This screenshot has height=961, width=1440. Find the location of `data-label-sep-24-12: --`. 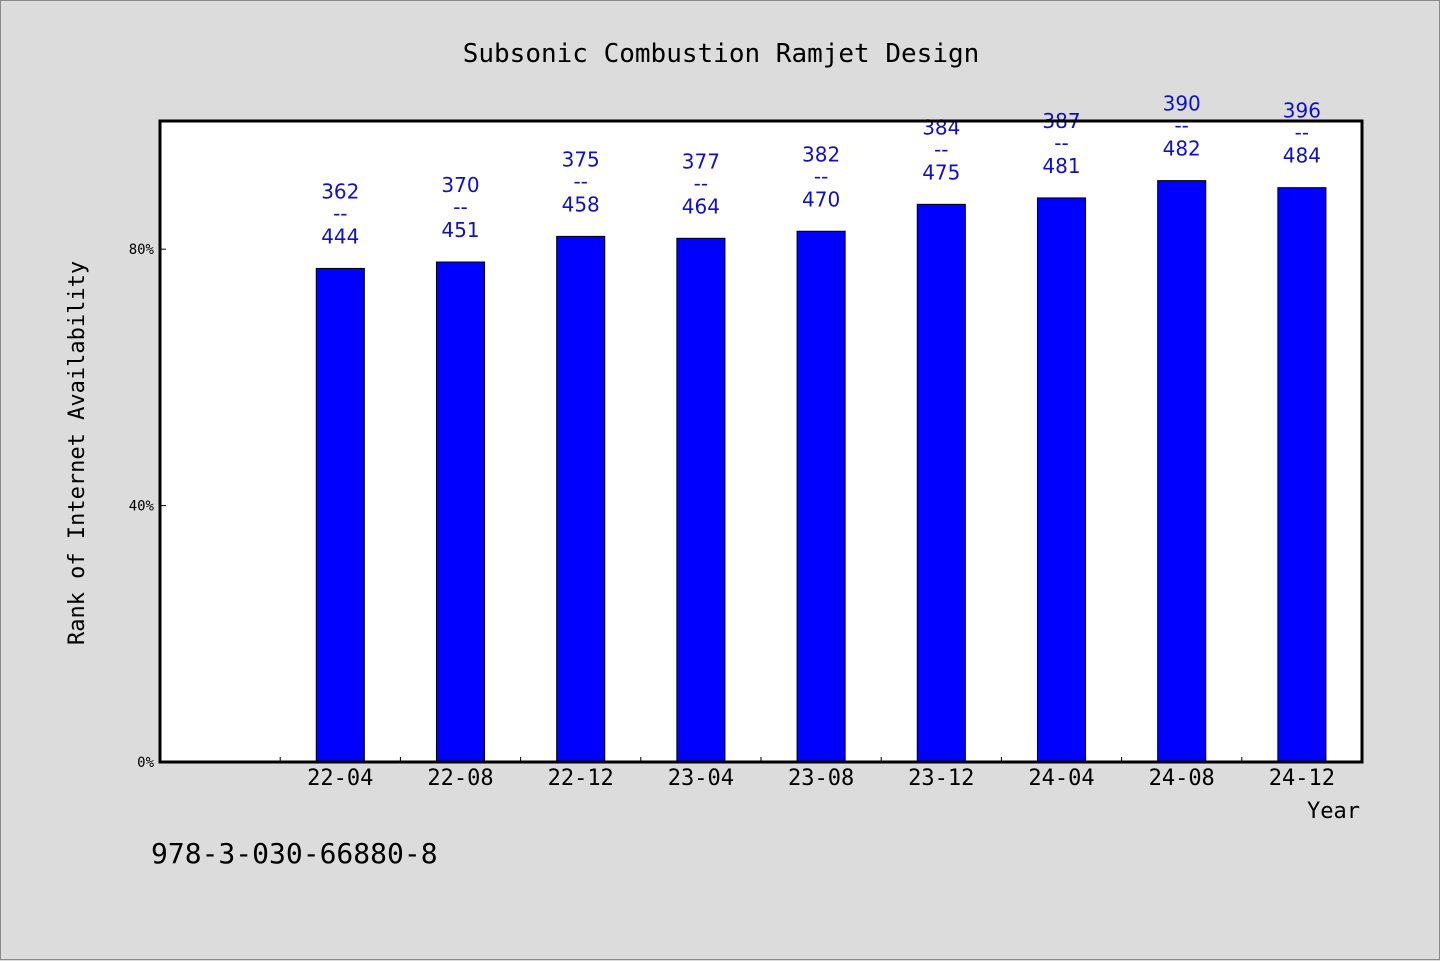

data-label-sep-24-12: -- is located at coordinates (1302, 133).